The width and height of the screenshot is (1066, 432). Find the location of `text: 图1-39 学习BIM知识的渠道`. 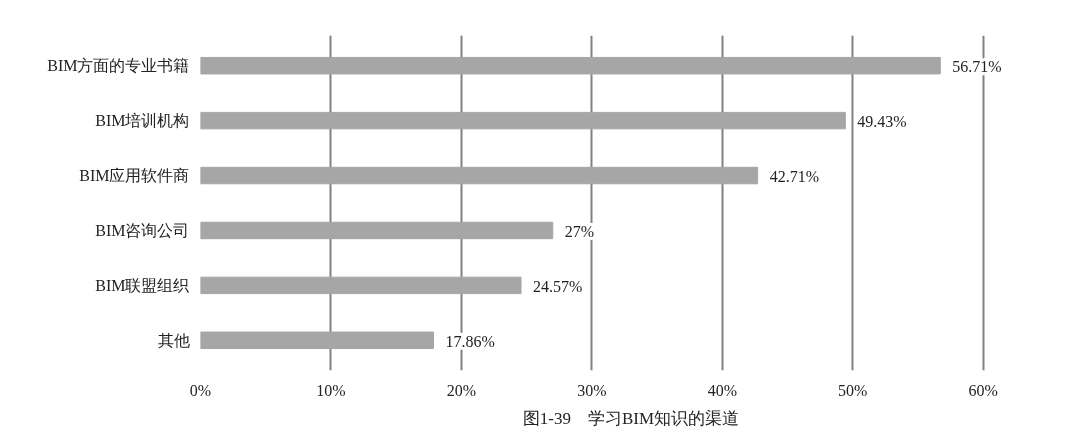

text: 图1-39 学习BIM知识的渠道 is located at coordinates (631, 418).